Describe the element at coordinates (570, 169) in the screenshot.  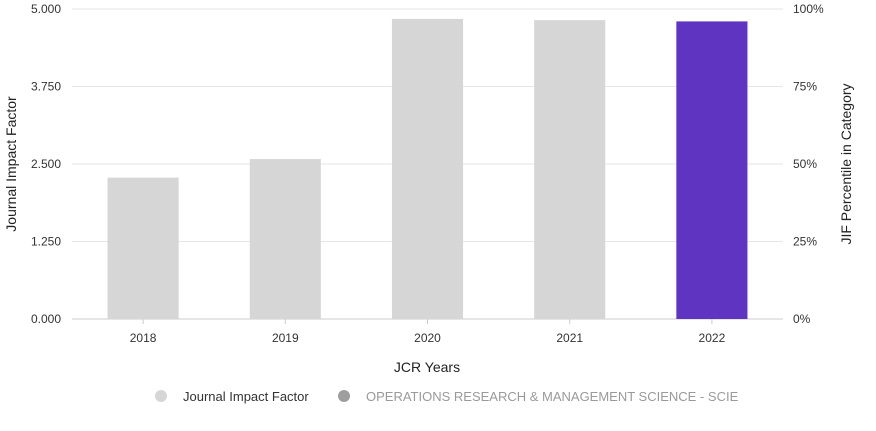
I see `bar-2021` at that location.